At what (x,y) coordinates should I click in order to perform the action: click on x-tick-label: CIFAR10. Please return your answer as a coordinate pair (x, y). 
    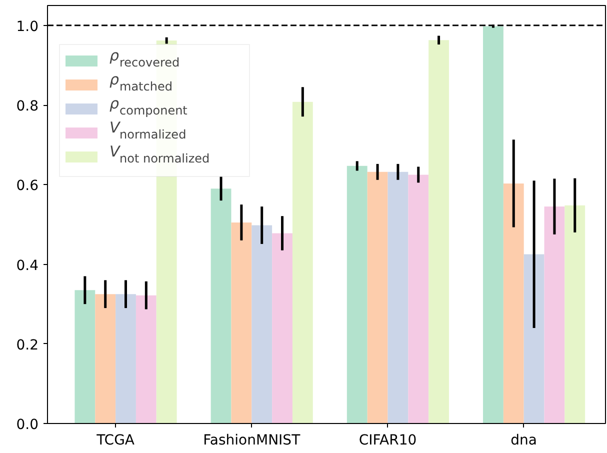
    Looking at the image, I should click on (387, 440).